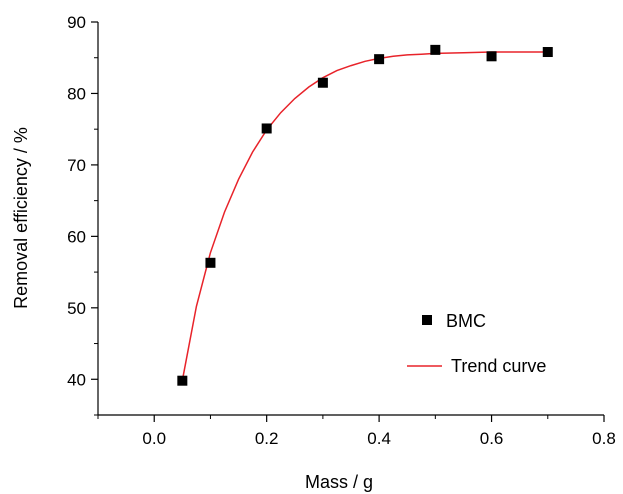  What do you see at coordinates (604, 438) in the screenshot?
I see `x-tick-label: 0.8` at bounding box center [604, 438].